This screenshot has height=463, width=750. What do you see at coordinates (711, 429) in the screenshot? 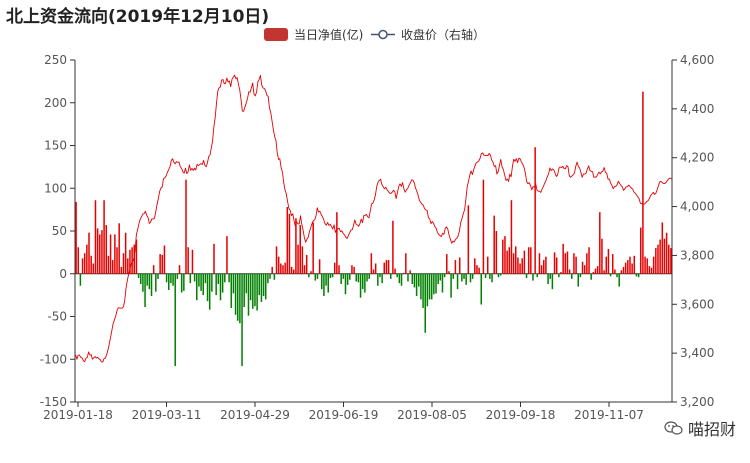
I see `watermark-text: 喵招财` at bounding box center [711, 429].